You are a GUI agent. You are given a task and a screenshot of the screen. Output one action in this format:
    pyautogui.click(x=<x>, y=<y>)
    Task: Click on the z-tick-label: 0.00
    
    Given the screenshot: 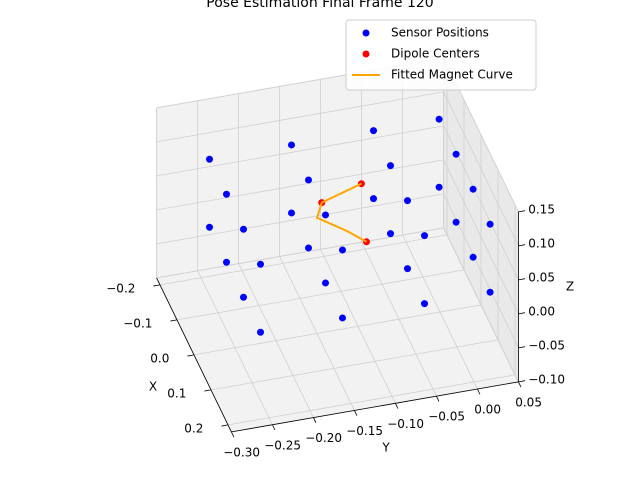 What is the action you would take?
    pyautogui.click(x=541, y=312)
    